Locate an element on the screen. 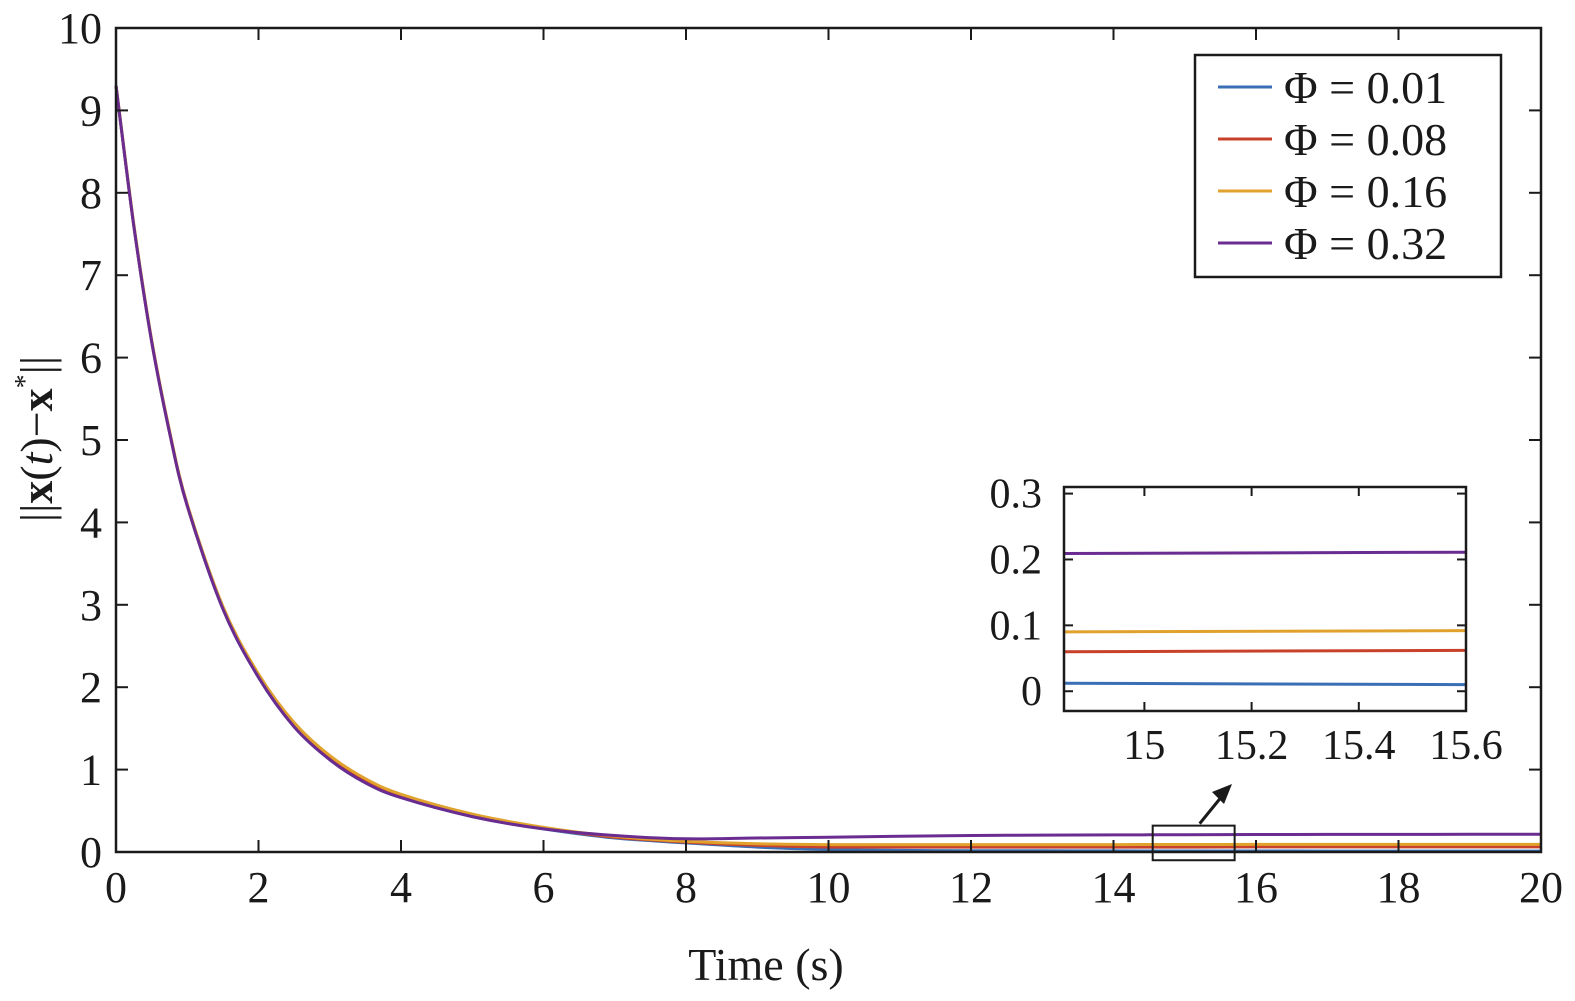 Image resolution: width=1575 pixels, height=1001 pixels. x-tick-label: 2 is located at coordinates (259, 887).